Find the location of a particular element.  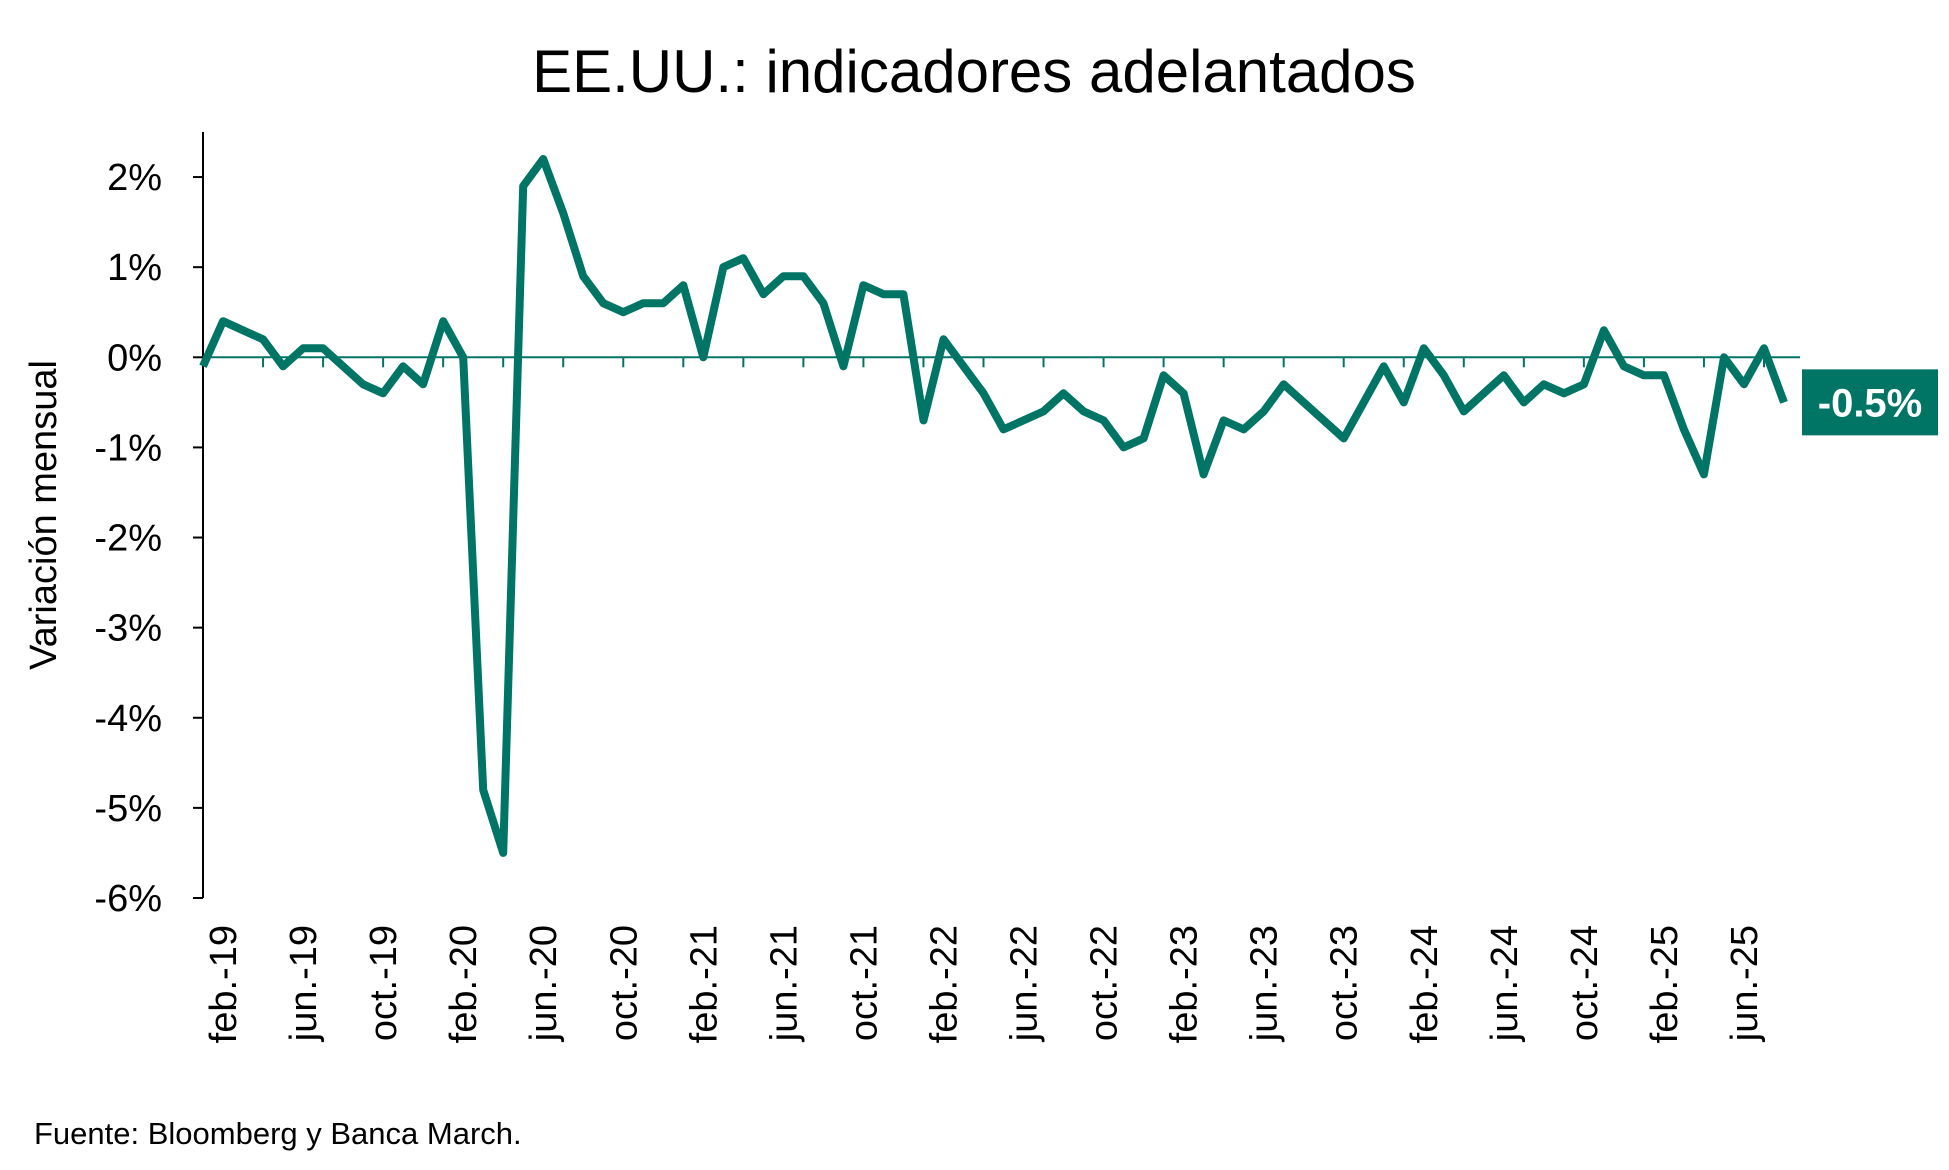

x-tick-label: feb.-22 is located at coordinates (944, 984).